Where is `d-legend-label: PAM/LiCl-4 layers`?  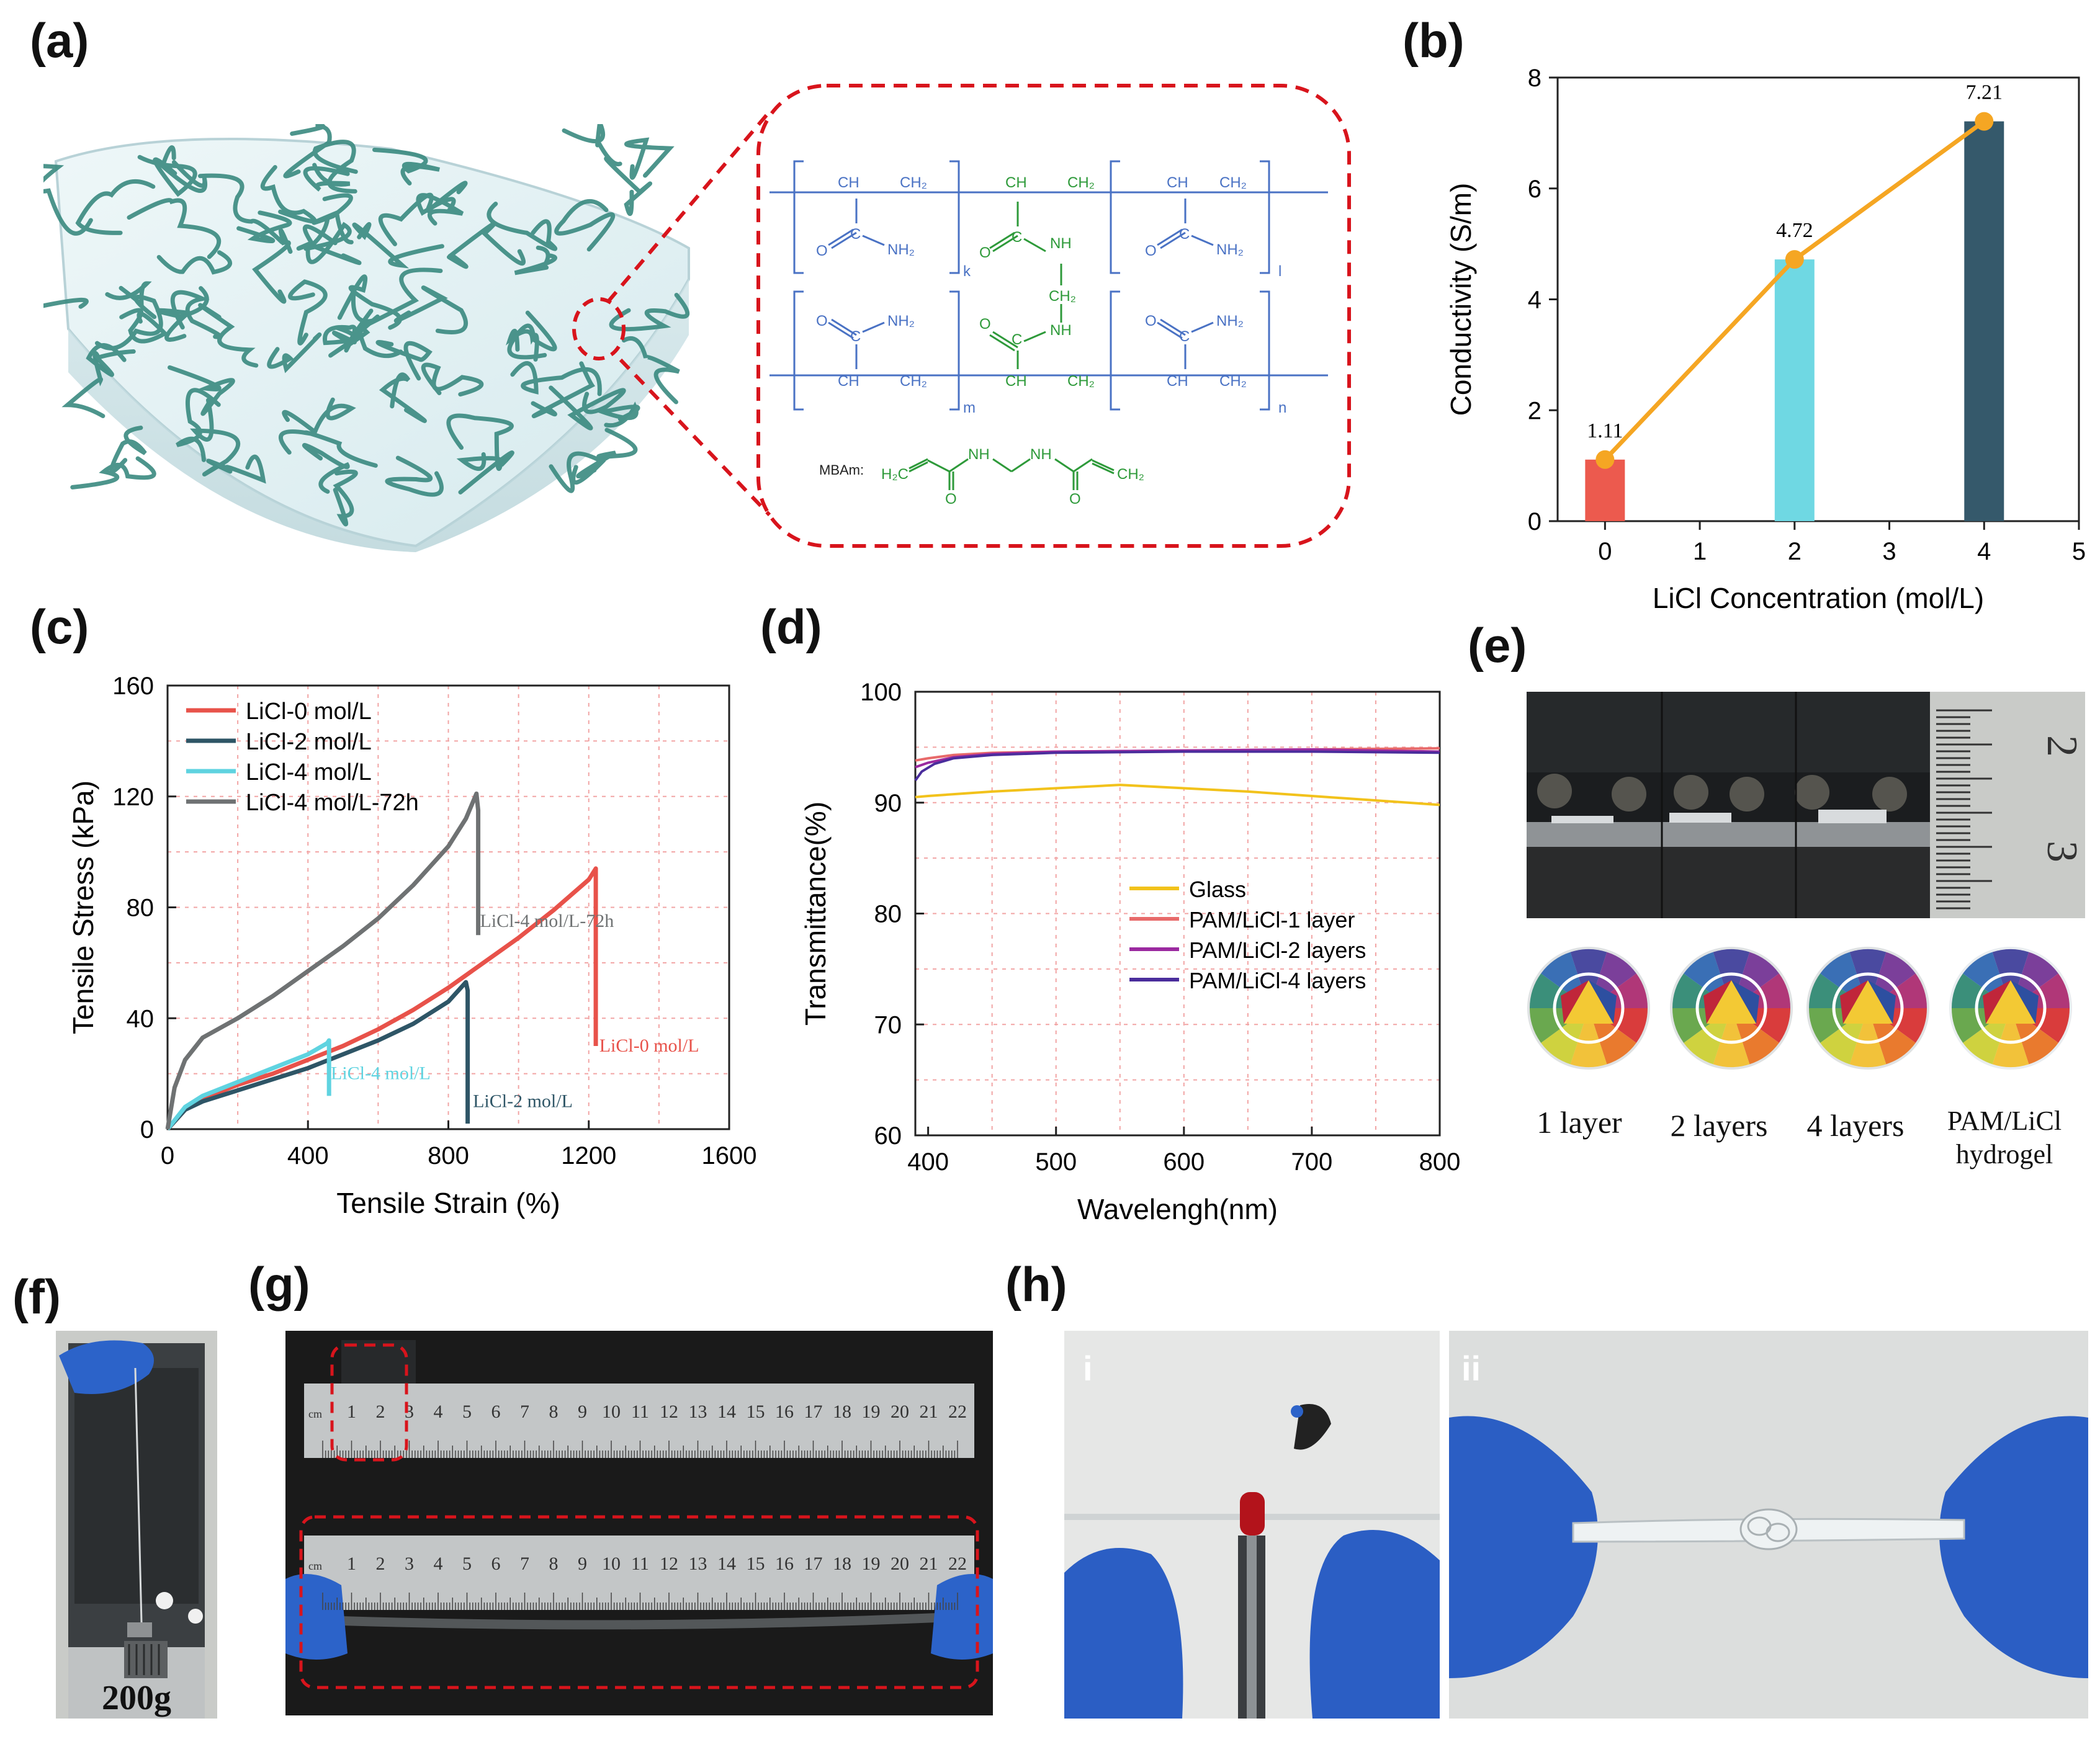
d-legend-label: PAM/LiCl-4 layers is located at coordinates (1277, 980).